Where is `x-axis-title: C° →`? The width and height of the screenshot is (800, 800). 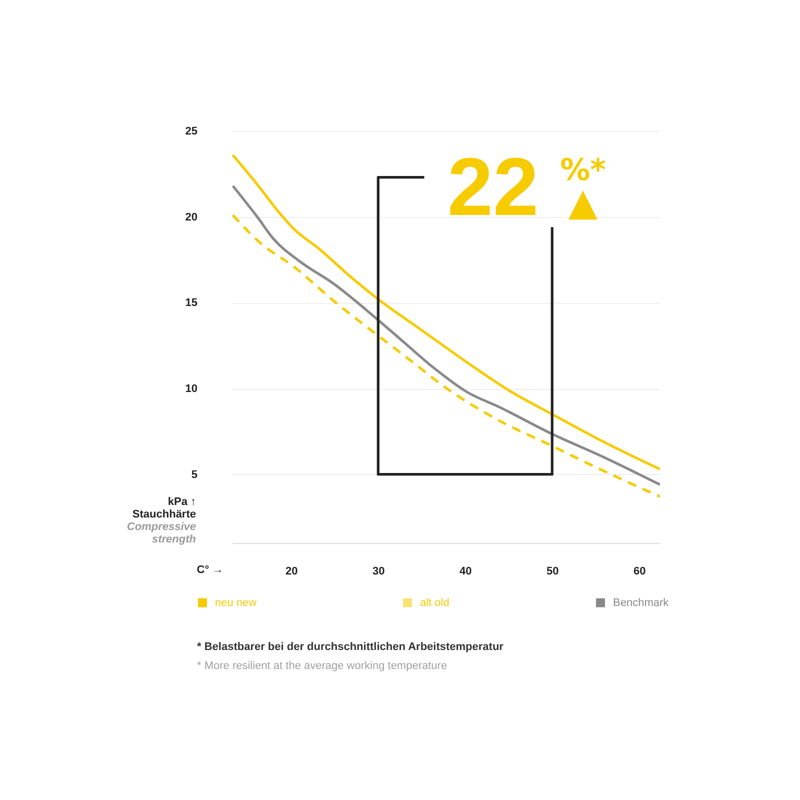 x-axis-title: C° → is located at coordinates (210, 570).